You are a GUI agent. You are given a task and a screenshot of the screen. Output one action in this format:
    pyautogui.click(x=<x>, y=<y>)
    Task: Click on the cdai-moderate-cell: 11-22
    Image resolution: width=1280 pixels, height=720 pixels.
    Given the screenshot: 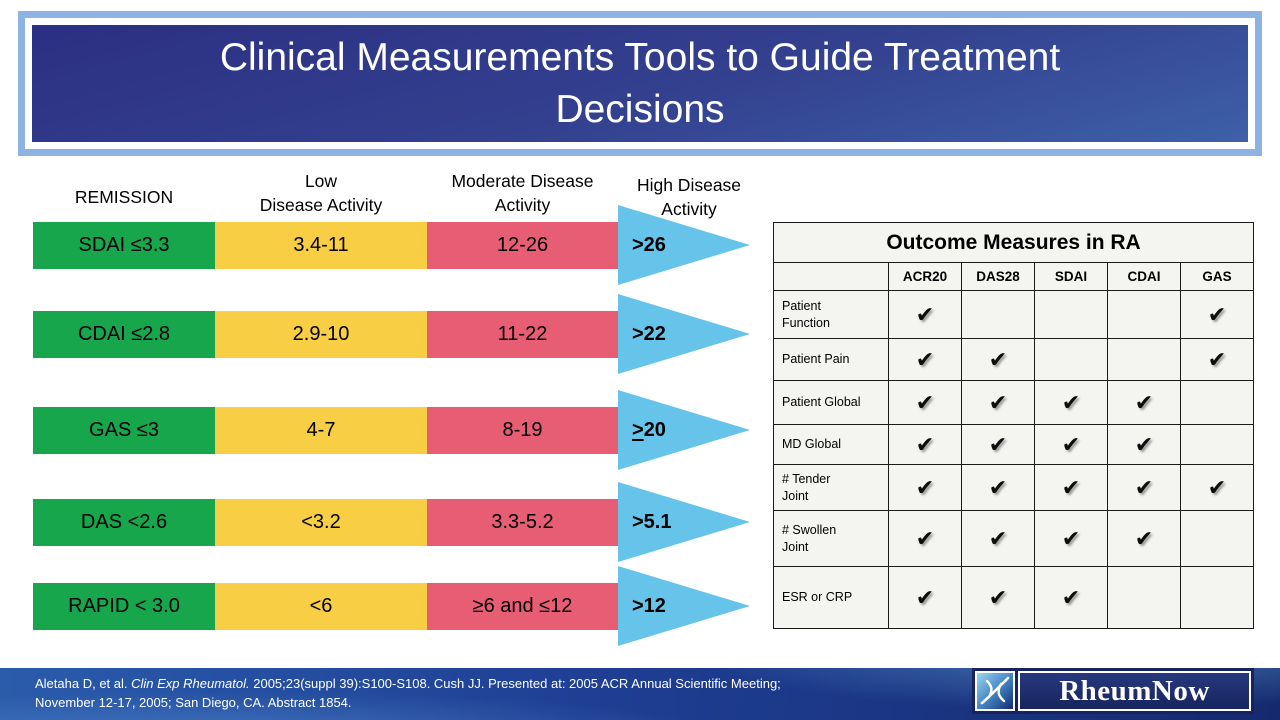 What is the action you would take?
    pyautogui.click(x=522, y=334)
    